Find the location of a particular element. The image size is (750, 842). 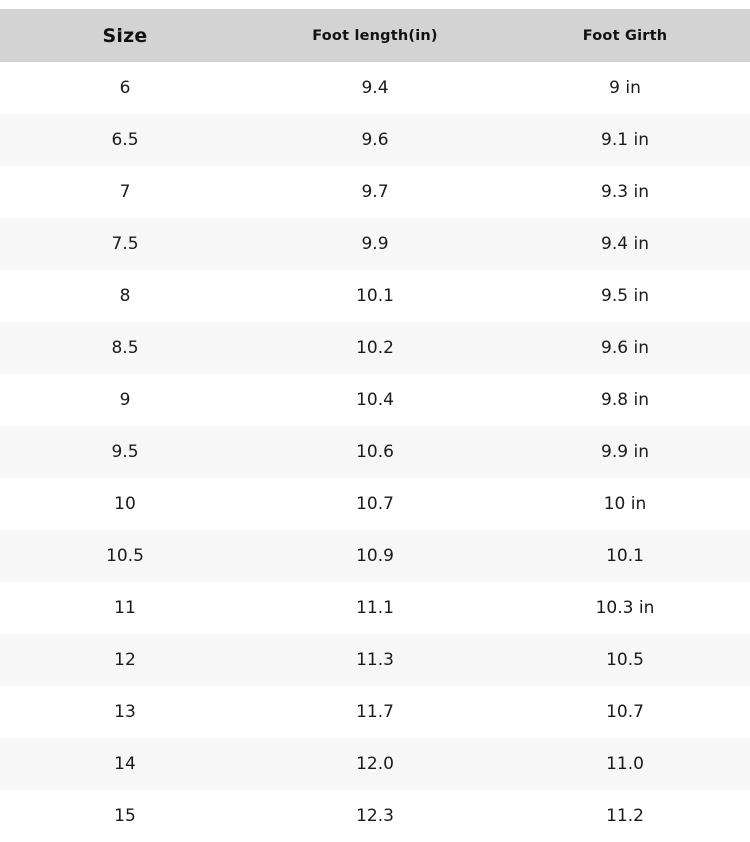

foot-length-cell: 10.9 is located at coordinates (375, 556).